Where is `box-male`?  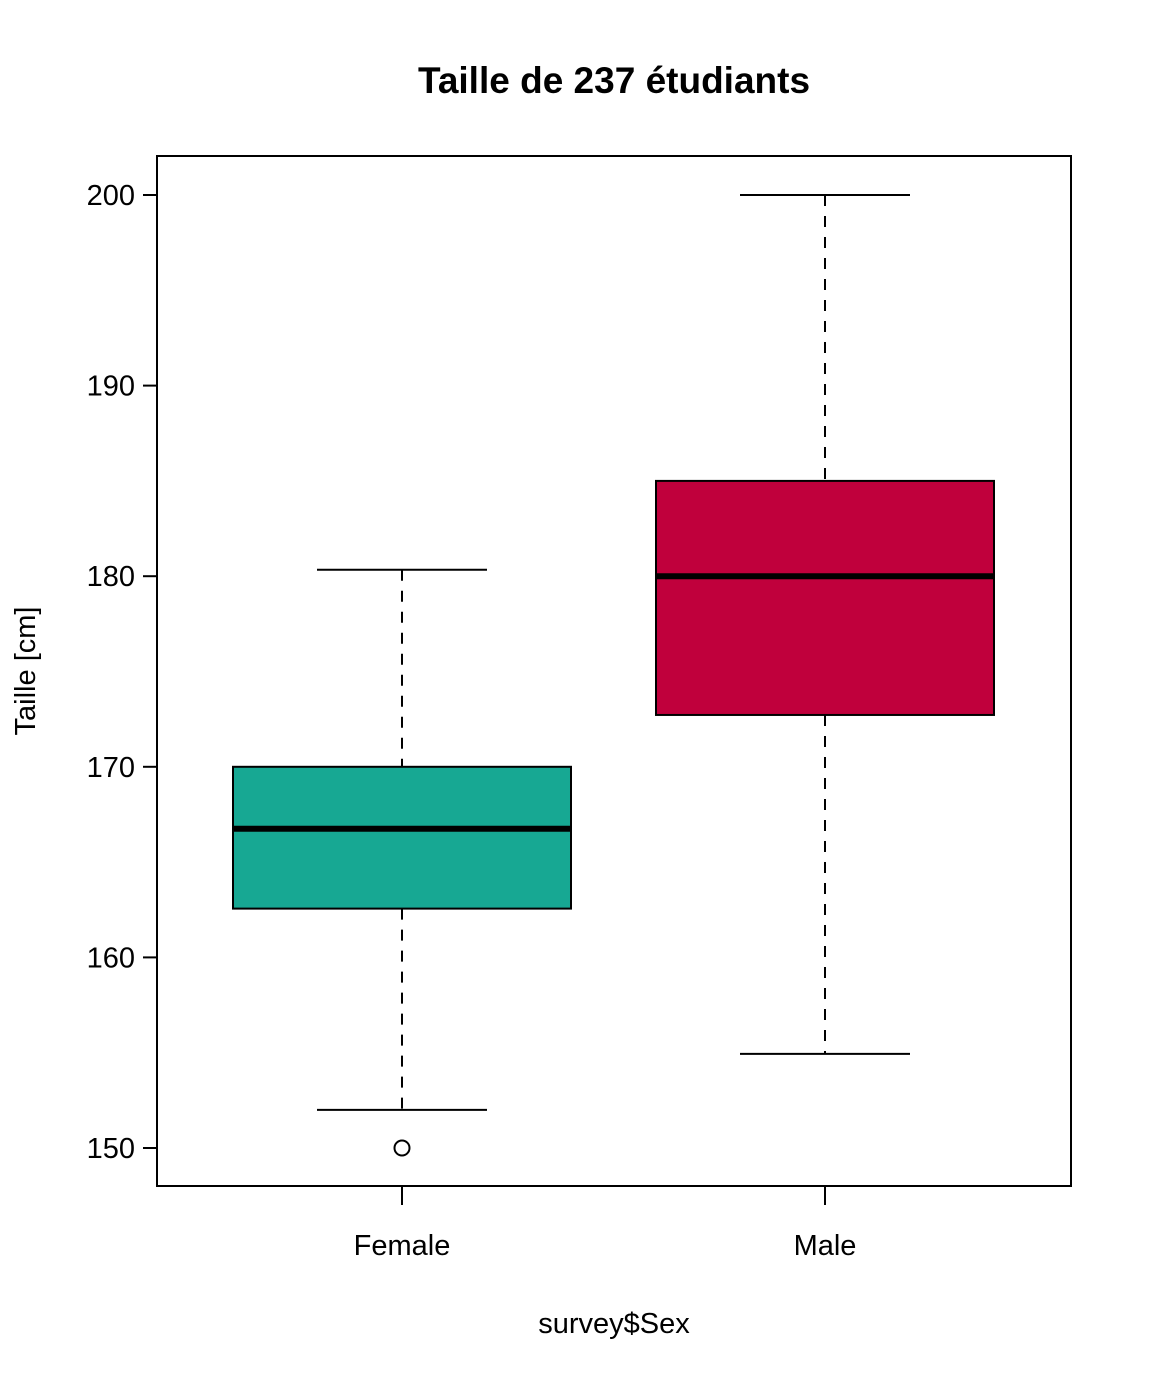 box-male is located at coordinates (825, 597).